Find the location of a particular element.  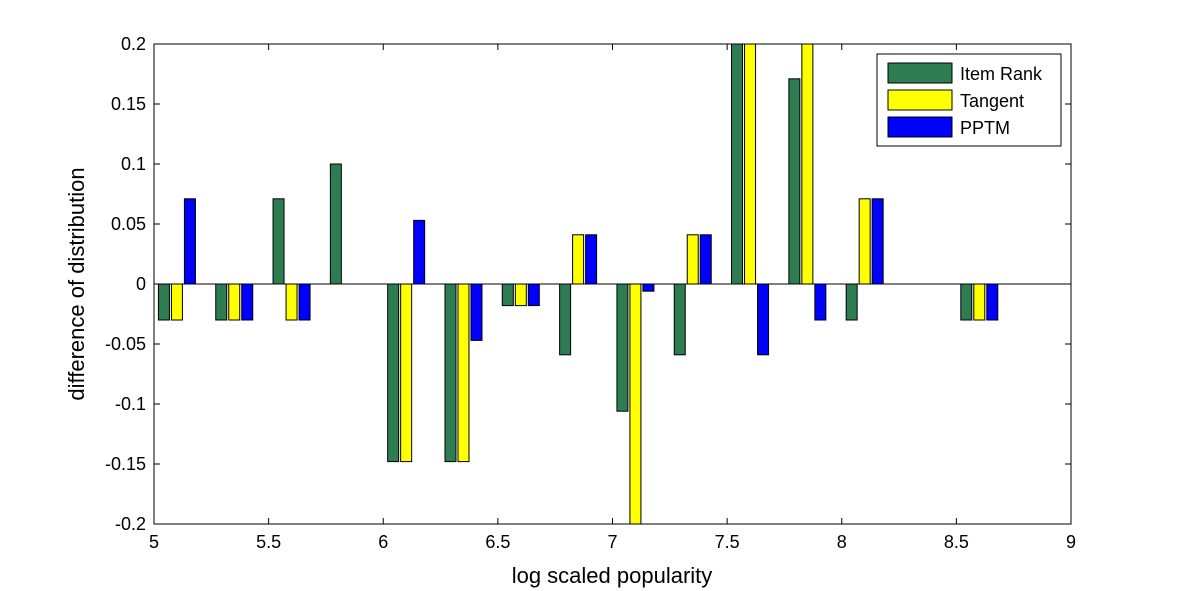

y-tick-label: 0.15 is located at coordinates (128, 104).